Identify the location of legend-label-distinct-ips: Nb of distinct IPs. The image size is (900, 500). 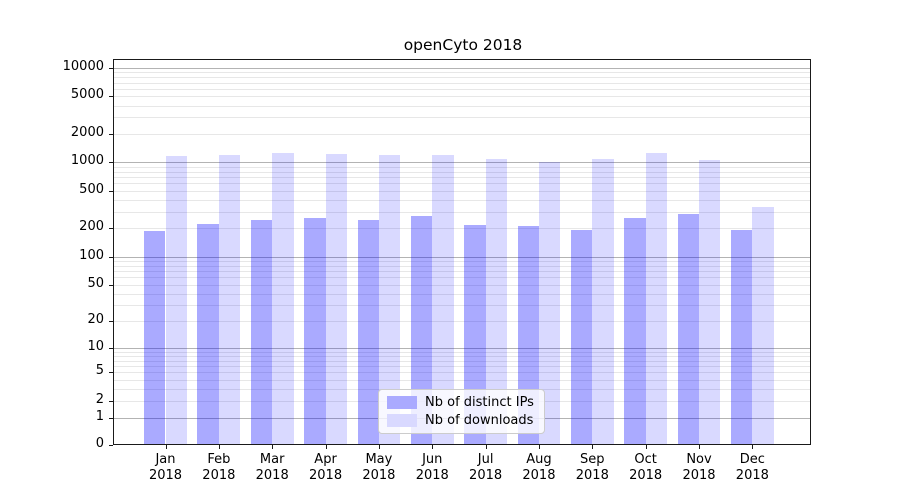
(479, 402).